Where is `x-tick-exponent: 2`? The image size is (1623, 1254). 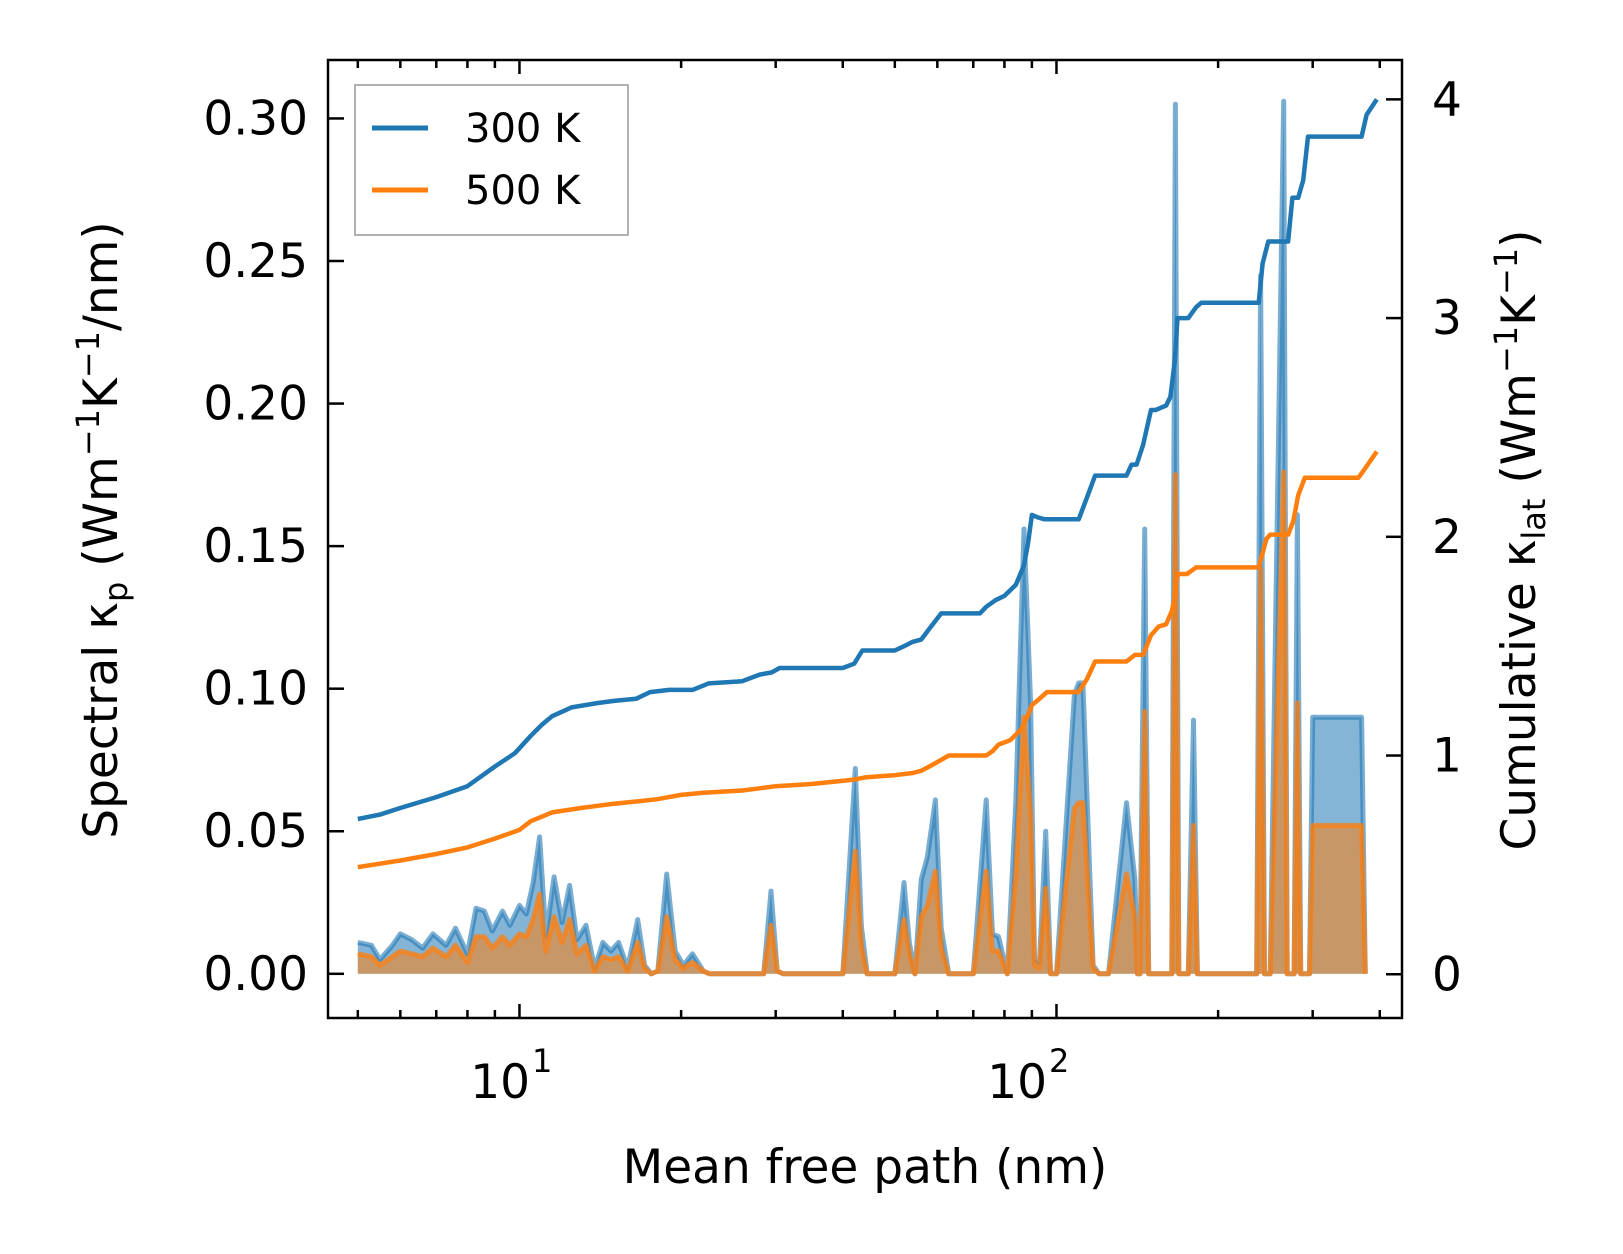
x-tick-exponent: 2 is located at coordinates (1059, 1061).